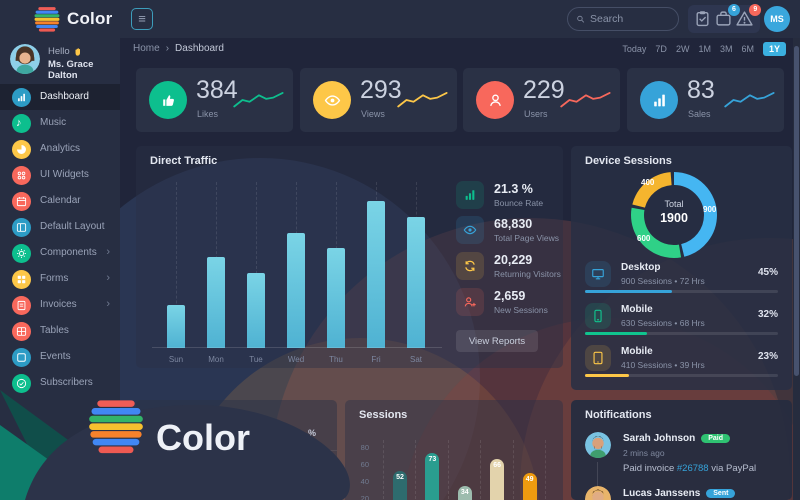 This screenshot has width=800, height=500. I want to click on menu-toggle-button: ≡, so click(142, 19).